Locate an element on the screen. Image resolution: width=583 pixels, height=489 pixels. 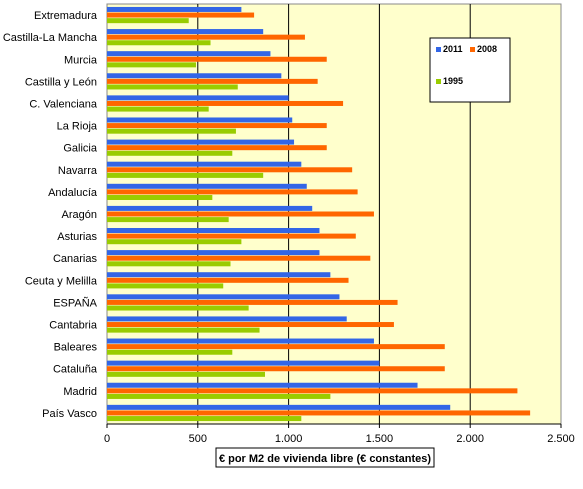
category-label: Ceuta y Melilla is located at coordinates (61, 281).